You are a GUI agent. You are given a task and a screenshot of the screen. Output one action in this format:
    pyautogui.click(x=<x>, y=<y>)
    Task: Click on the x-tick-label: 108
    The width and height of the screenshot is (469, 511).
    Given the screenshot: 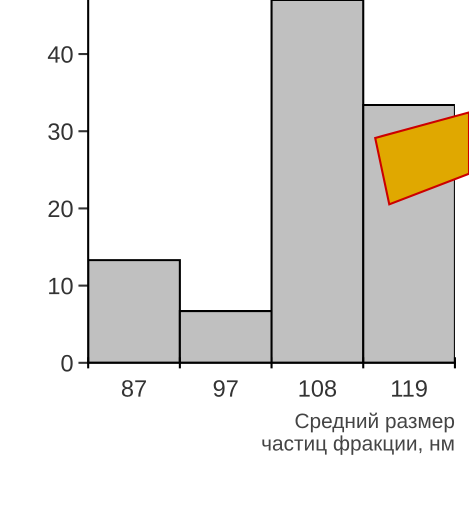 What is the action you would take?
    pyautogui.click(x=318, y=388)
    